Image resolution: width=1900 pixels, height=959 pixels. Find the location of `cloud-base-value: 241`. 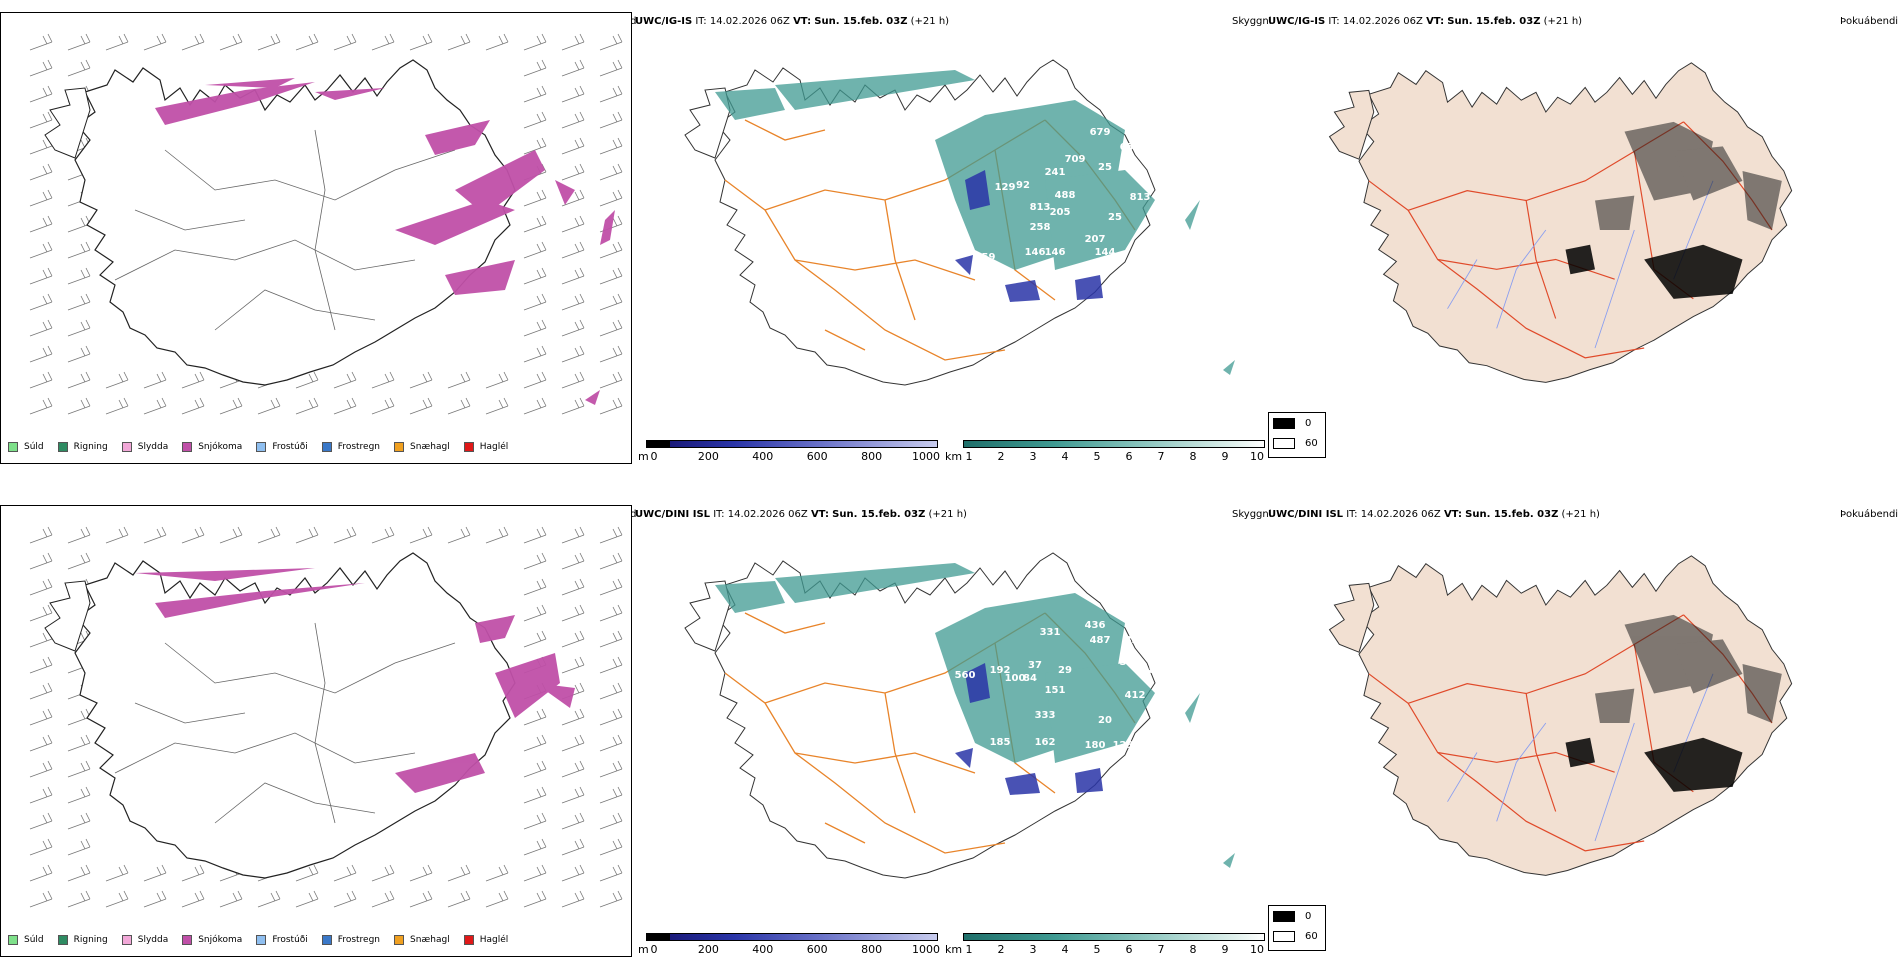

cloud-base-value: 241 is located at coordinates (1055, 172).